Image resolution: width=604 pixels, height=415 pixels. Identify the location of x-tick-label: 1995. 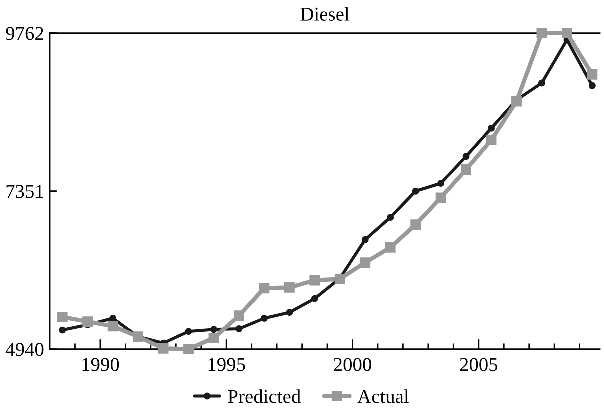
(227, 365).